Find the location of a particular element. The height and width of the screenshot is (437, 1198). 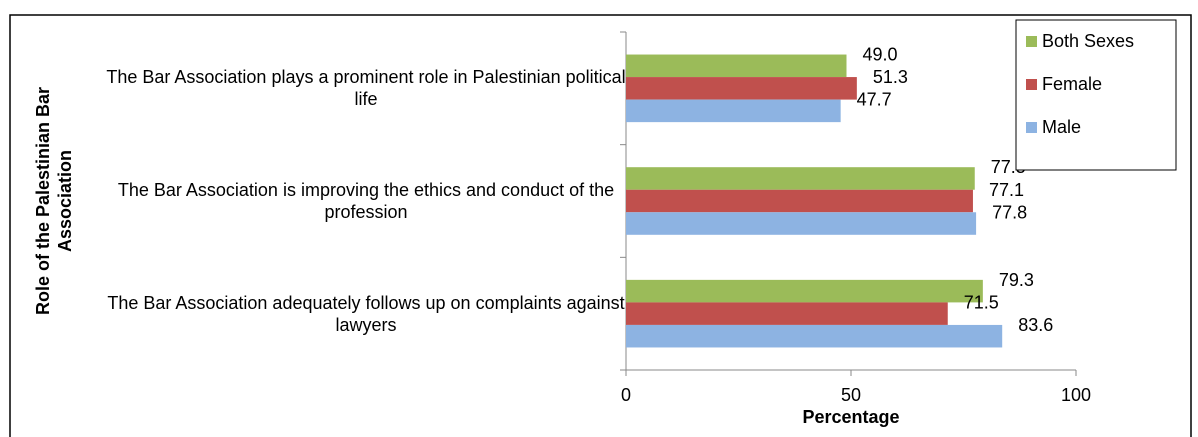

x-tick-label: 100 is located at coordinates (1076, 395).